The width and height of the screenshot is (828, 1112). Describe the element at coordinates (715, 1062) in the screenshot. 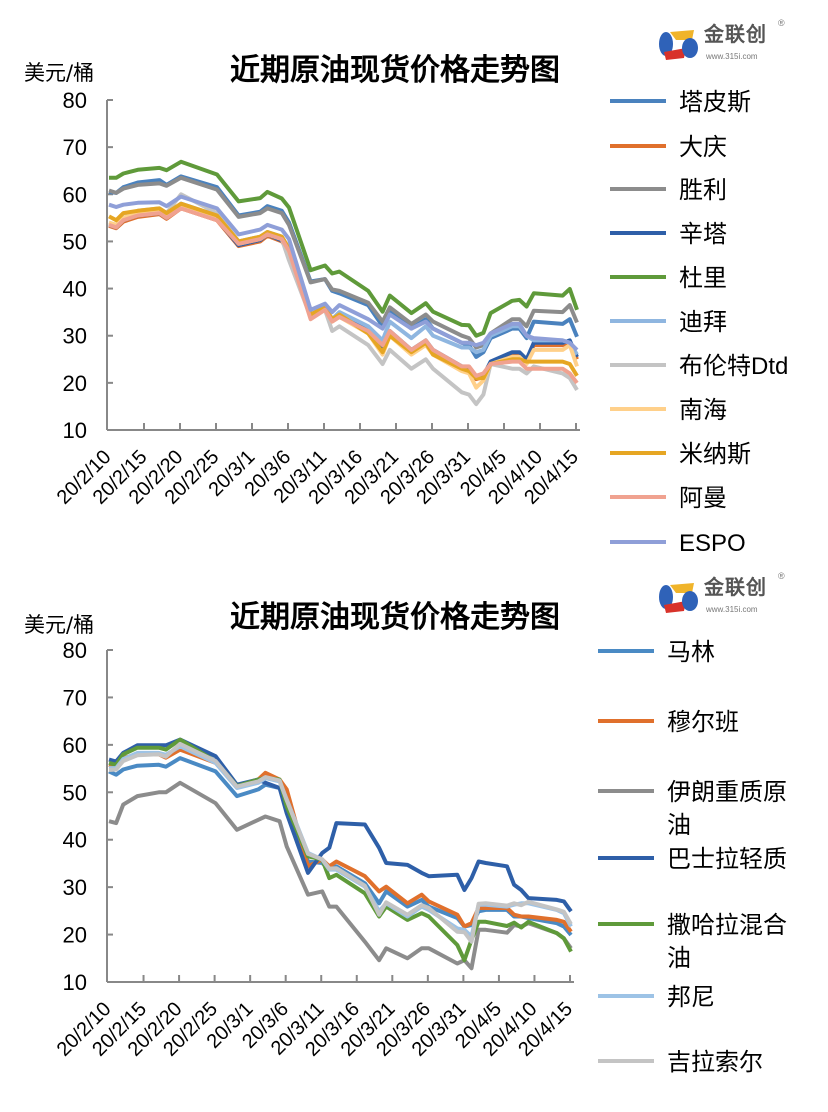

I see `legend-label: 吉拉索尔` at that location.